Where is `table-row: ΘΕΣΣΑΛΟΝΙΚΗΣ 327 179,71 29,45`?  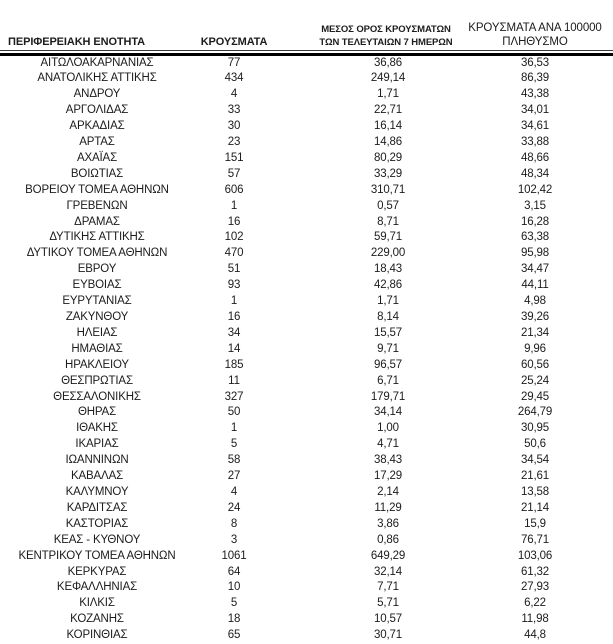
table-row: ΘΕΣΣΑΛΟΝΙΚΗΣ 327 179,71 29,45 is located at coordinates (306, 398).